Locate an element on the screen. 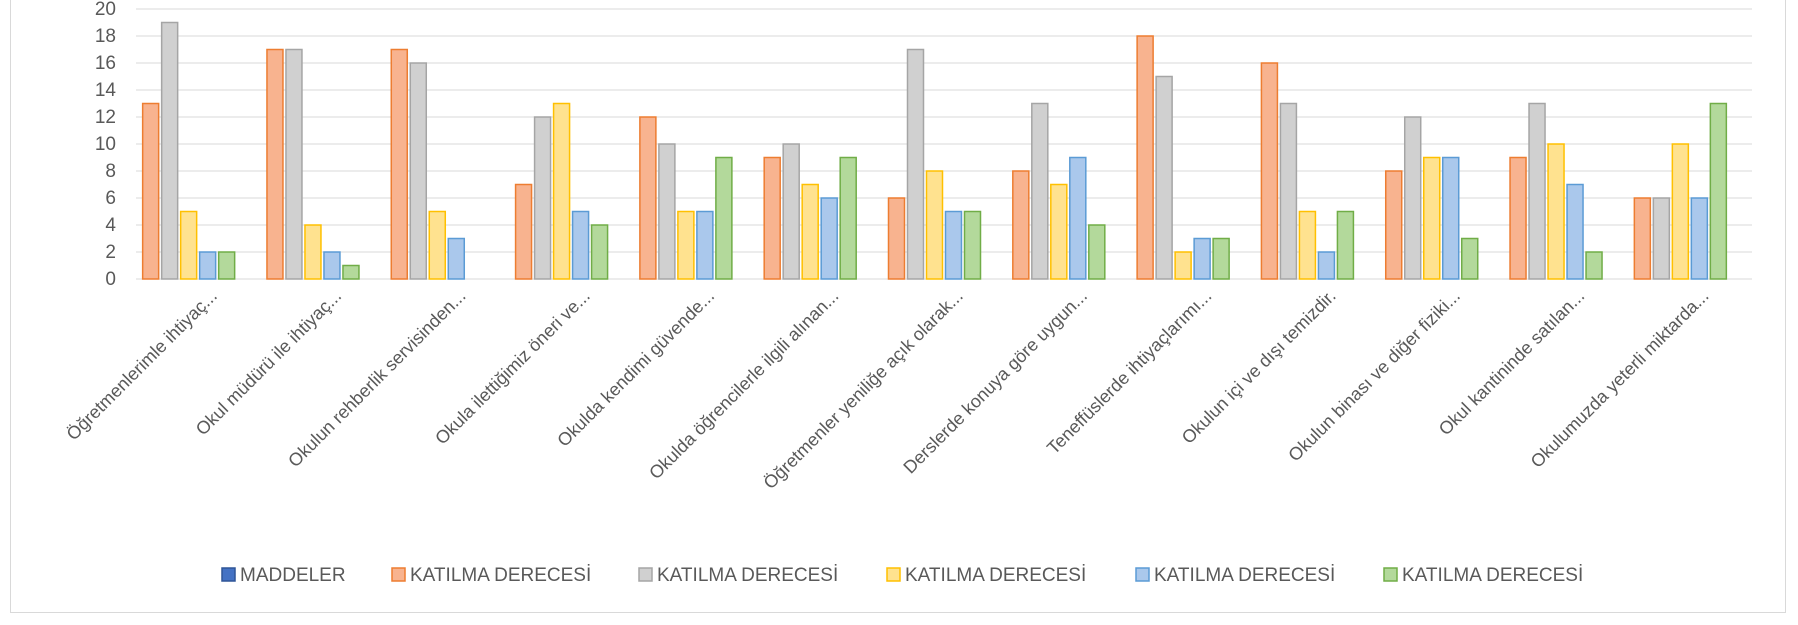  y-tick-label: 10 is located at coordinates (105, 144).